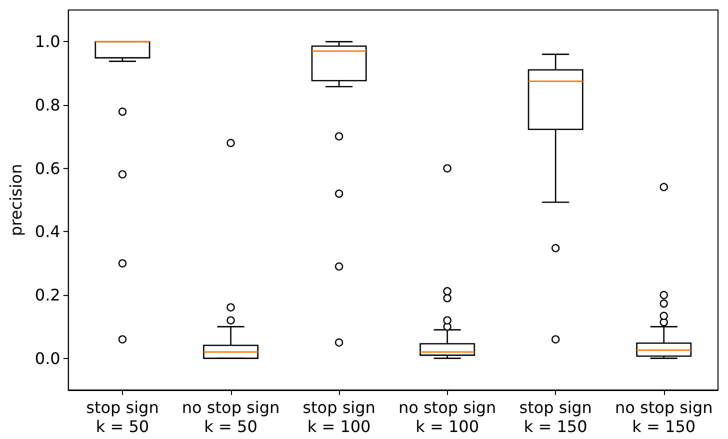  What do you see at coordinates (16, 200) in the screenshot?
I see `y-axis-title: precision` at bounding box center [16, 200].